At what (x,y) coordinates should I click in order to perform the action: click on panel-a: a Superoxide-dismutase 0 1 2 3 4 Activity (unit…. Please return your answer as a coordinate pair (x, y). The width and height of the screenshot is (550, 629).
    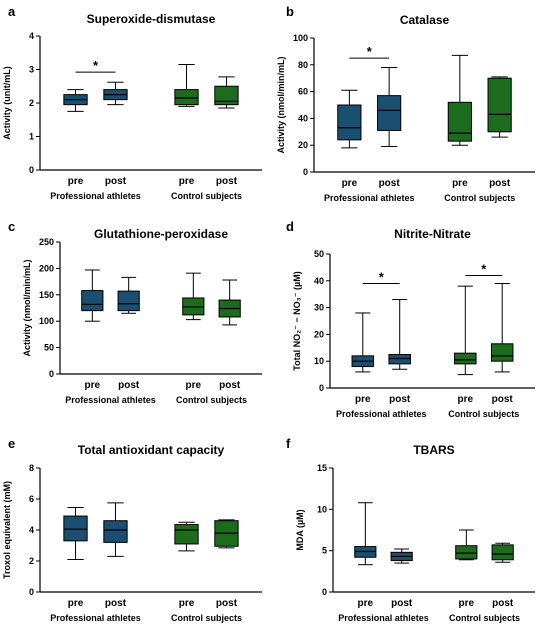
    Looking at the image, I should click on (132, 102).